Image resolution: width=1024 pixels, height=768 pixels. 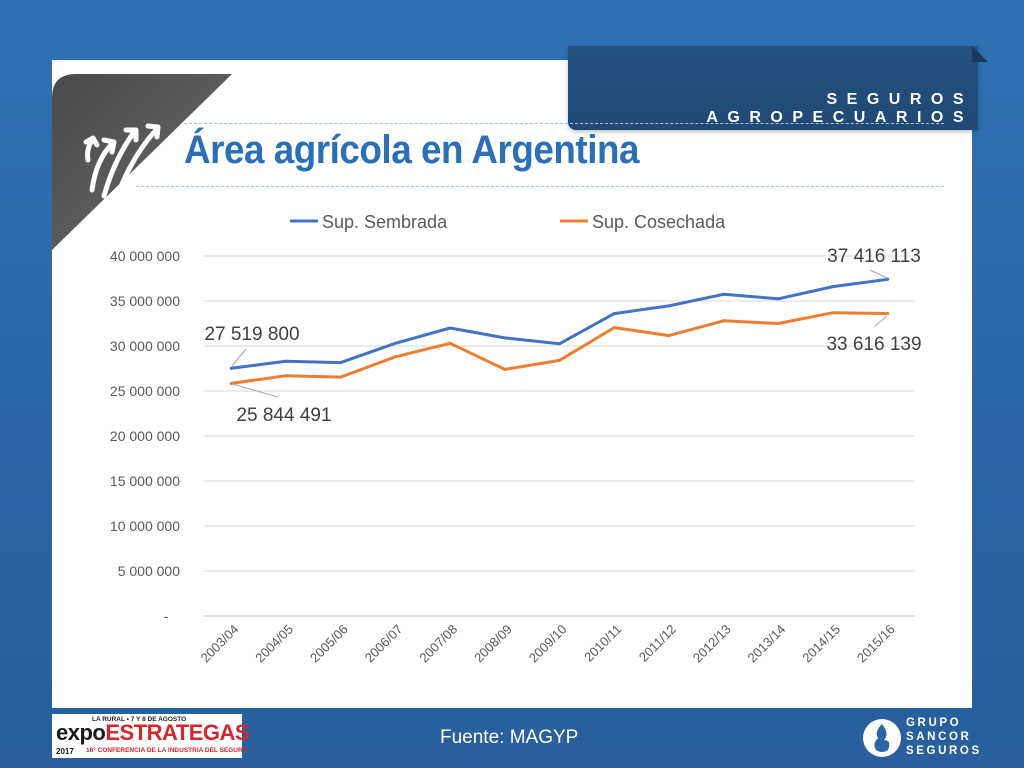 What do you see at coordinates (767, 644) in the screenshot?
I see `x-tick-label: 2013/14` at bounding box center [767, 644].